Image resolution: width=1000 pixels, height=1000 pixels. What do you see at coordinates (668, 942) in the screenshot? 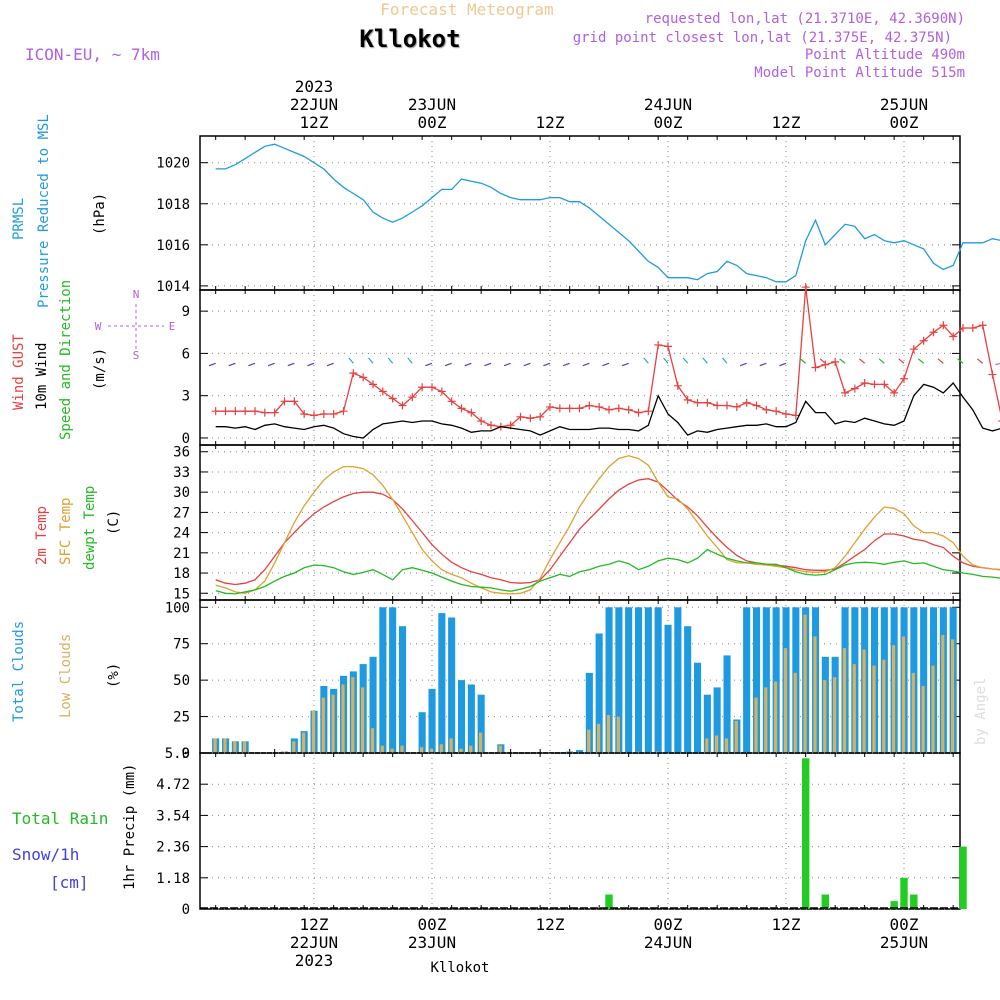
I see `bottom-date-label: 24JUN` at bounding box center [668, 942].